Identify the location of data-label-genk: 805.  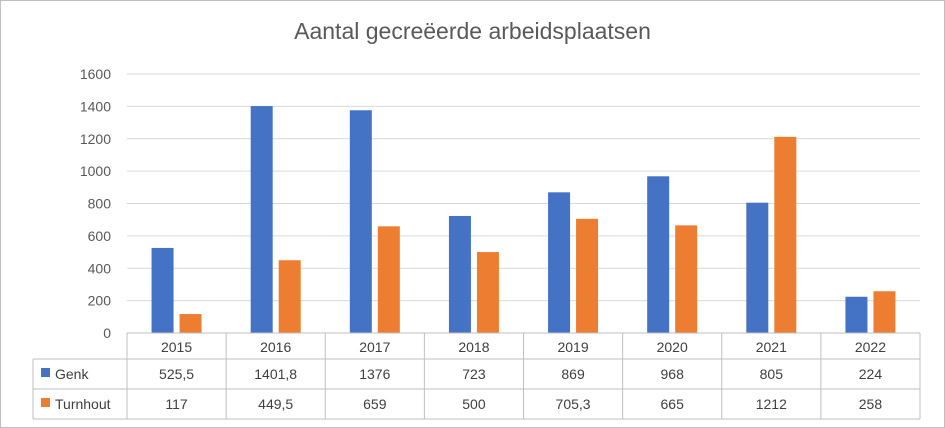
(772, 374).